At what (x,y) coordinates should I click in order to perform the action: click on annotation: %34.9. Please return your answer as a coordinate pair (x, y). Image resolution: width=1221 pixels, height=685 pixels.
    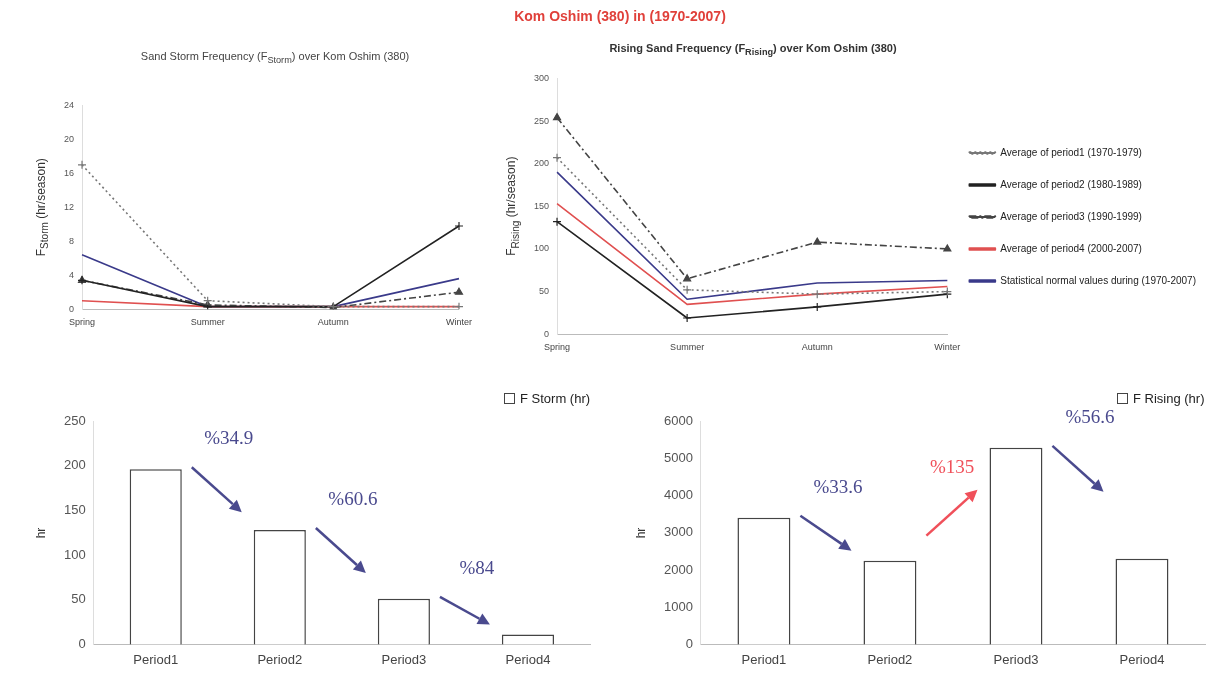
    Looking at the image, I should click on (229, 438).